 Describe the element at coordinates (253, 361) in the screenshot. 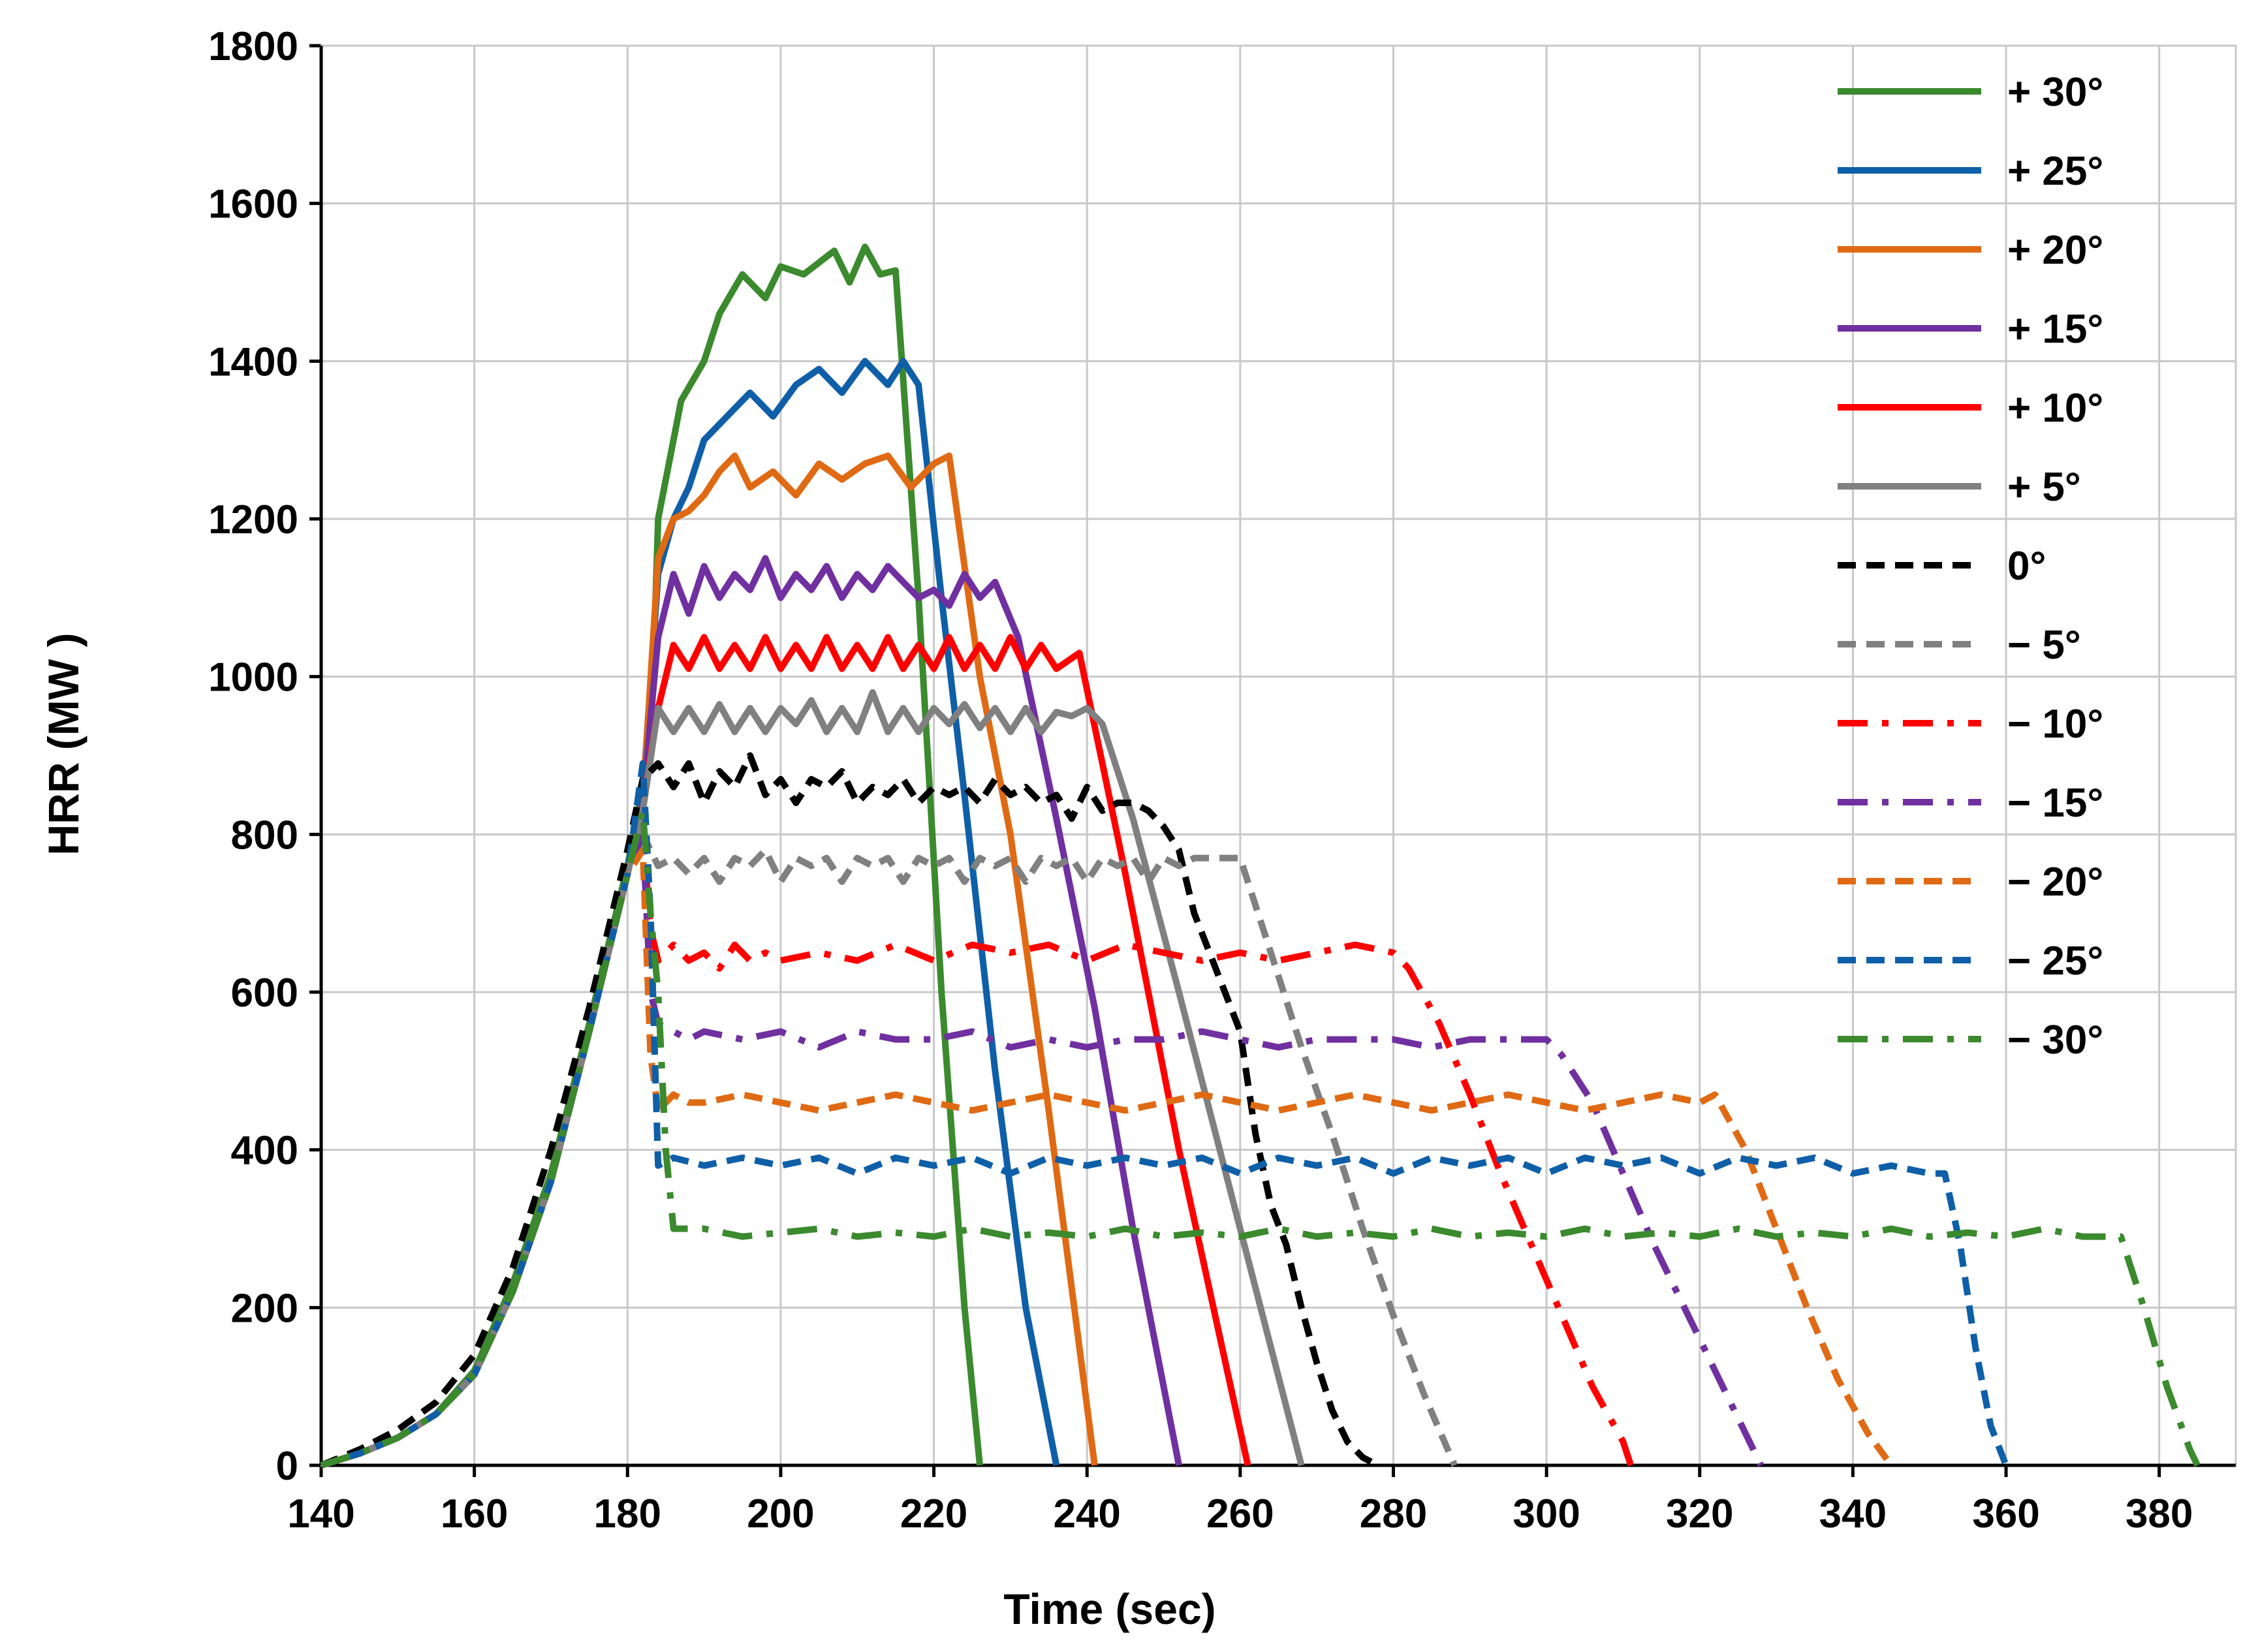

I see `y-tick-label: 1400` at that location.